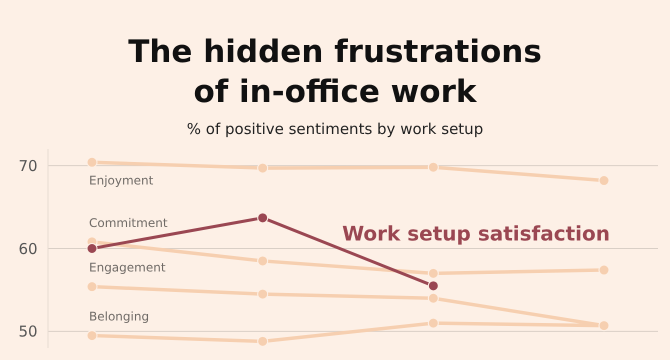  Describe the element at coordinates (121, 180) in the screenshot. I see `series-label: Enjoyment` at that location.